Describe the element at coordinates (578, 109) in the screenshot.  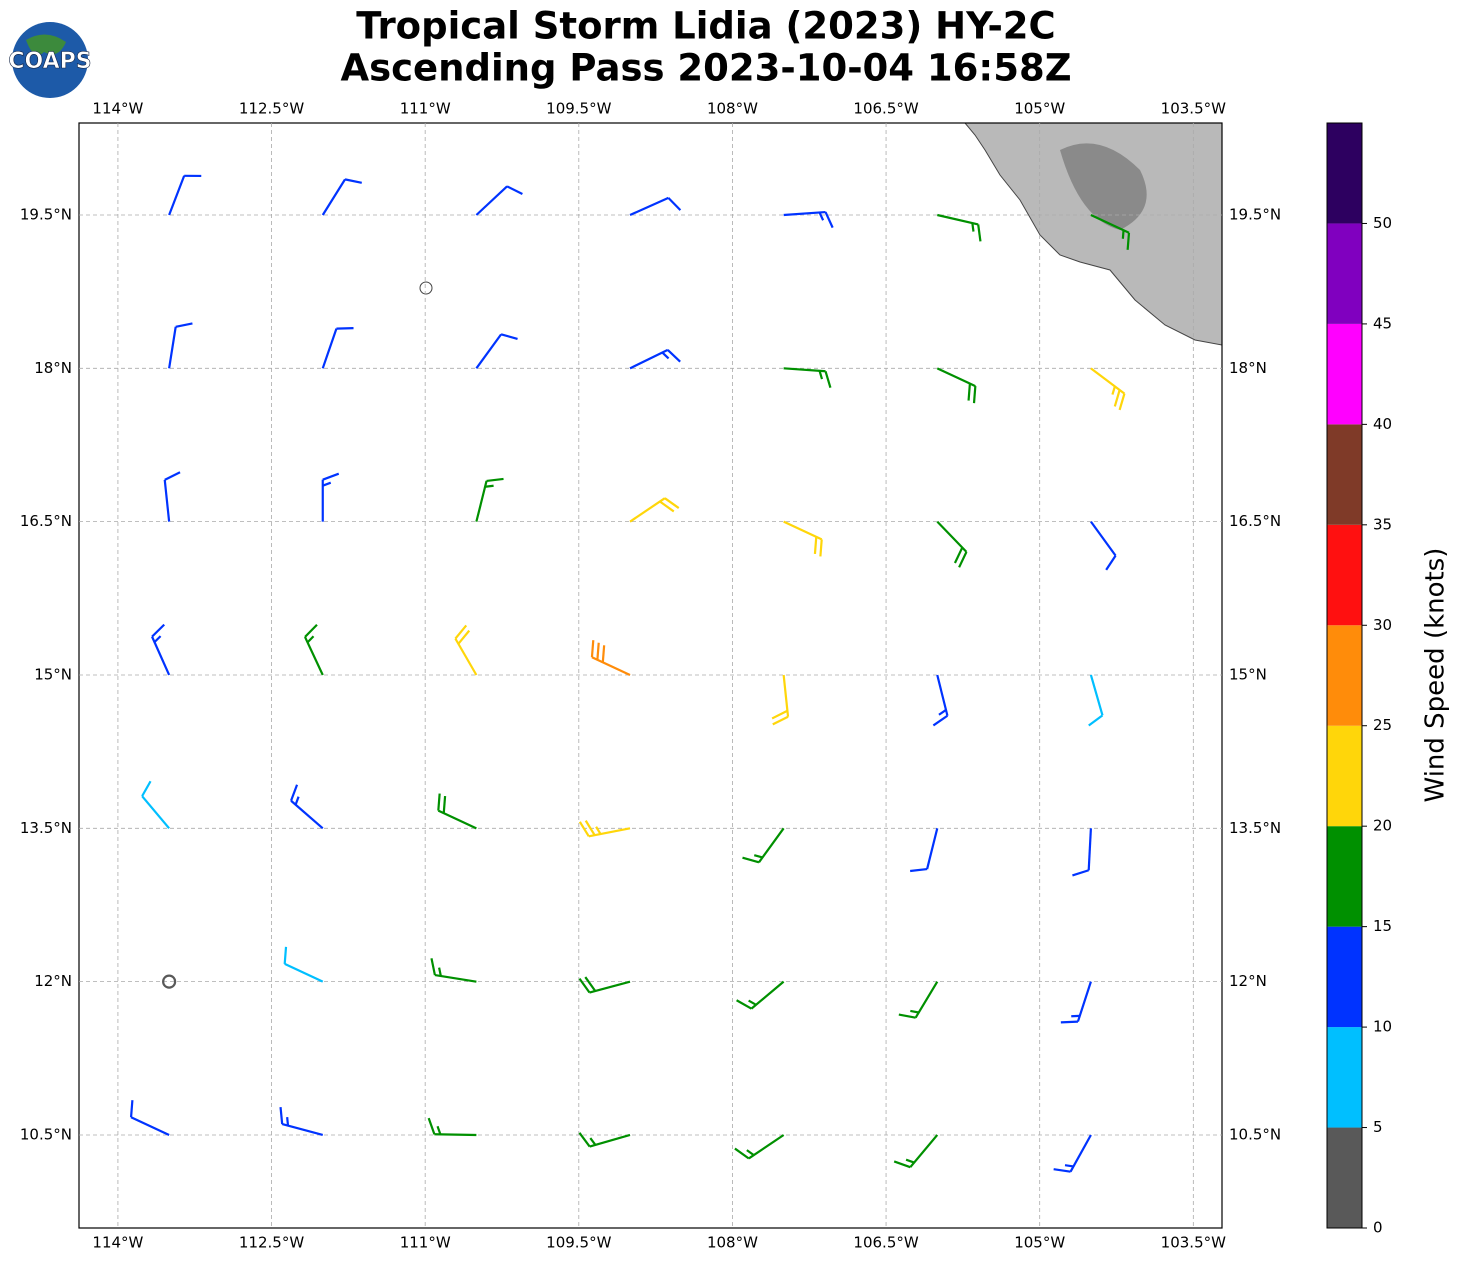
I see `x-tick-label: 109.5°W` at that location.